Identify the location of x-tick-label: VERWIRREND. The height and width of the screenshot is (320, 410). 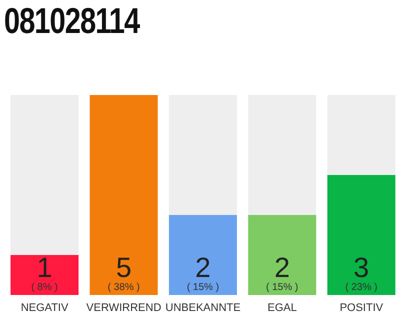
(124, 308).